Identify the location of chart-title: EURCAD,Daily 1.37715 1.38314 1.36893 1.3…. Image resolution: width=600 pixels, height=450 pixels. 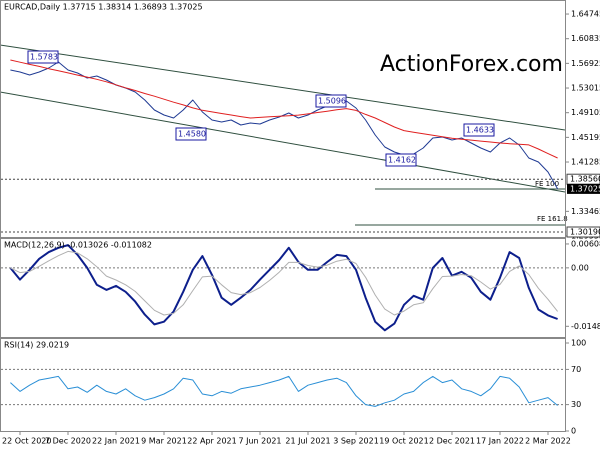
(103, 7).